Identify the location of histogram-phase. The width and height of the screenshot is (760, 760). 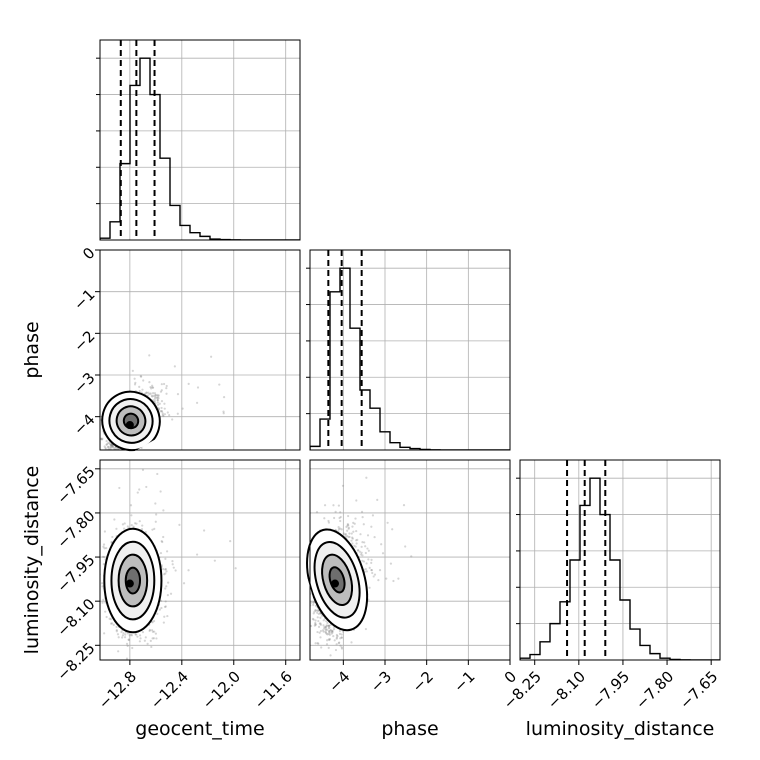
(410, 358).